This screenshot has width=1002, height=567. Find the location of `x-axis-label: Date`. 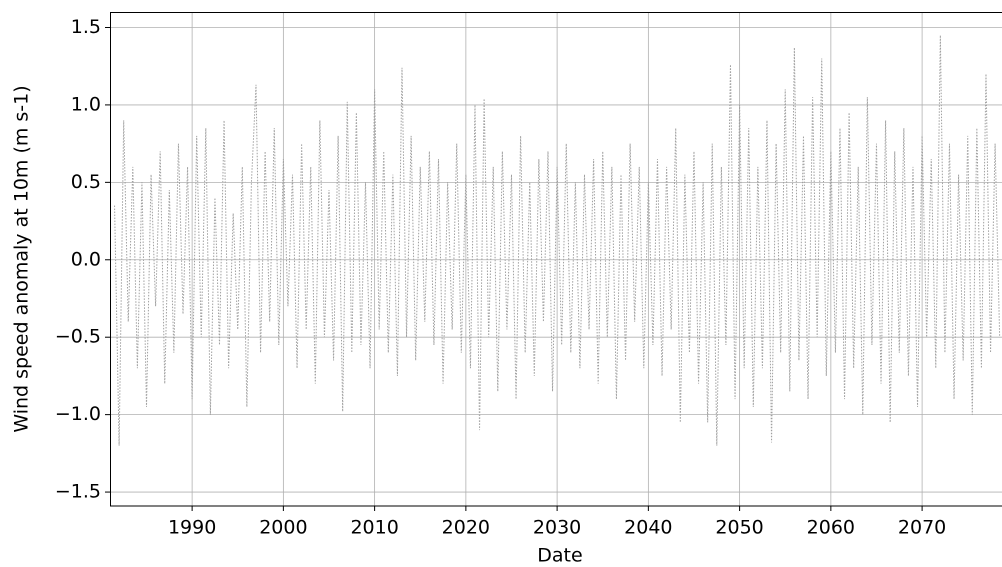

x-axis-label: Date is located at coordinates (559, 556).